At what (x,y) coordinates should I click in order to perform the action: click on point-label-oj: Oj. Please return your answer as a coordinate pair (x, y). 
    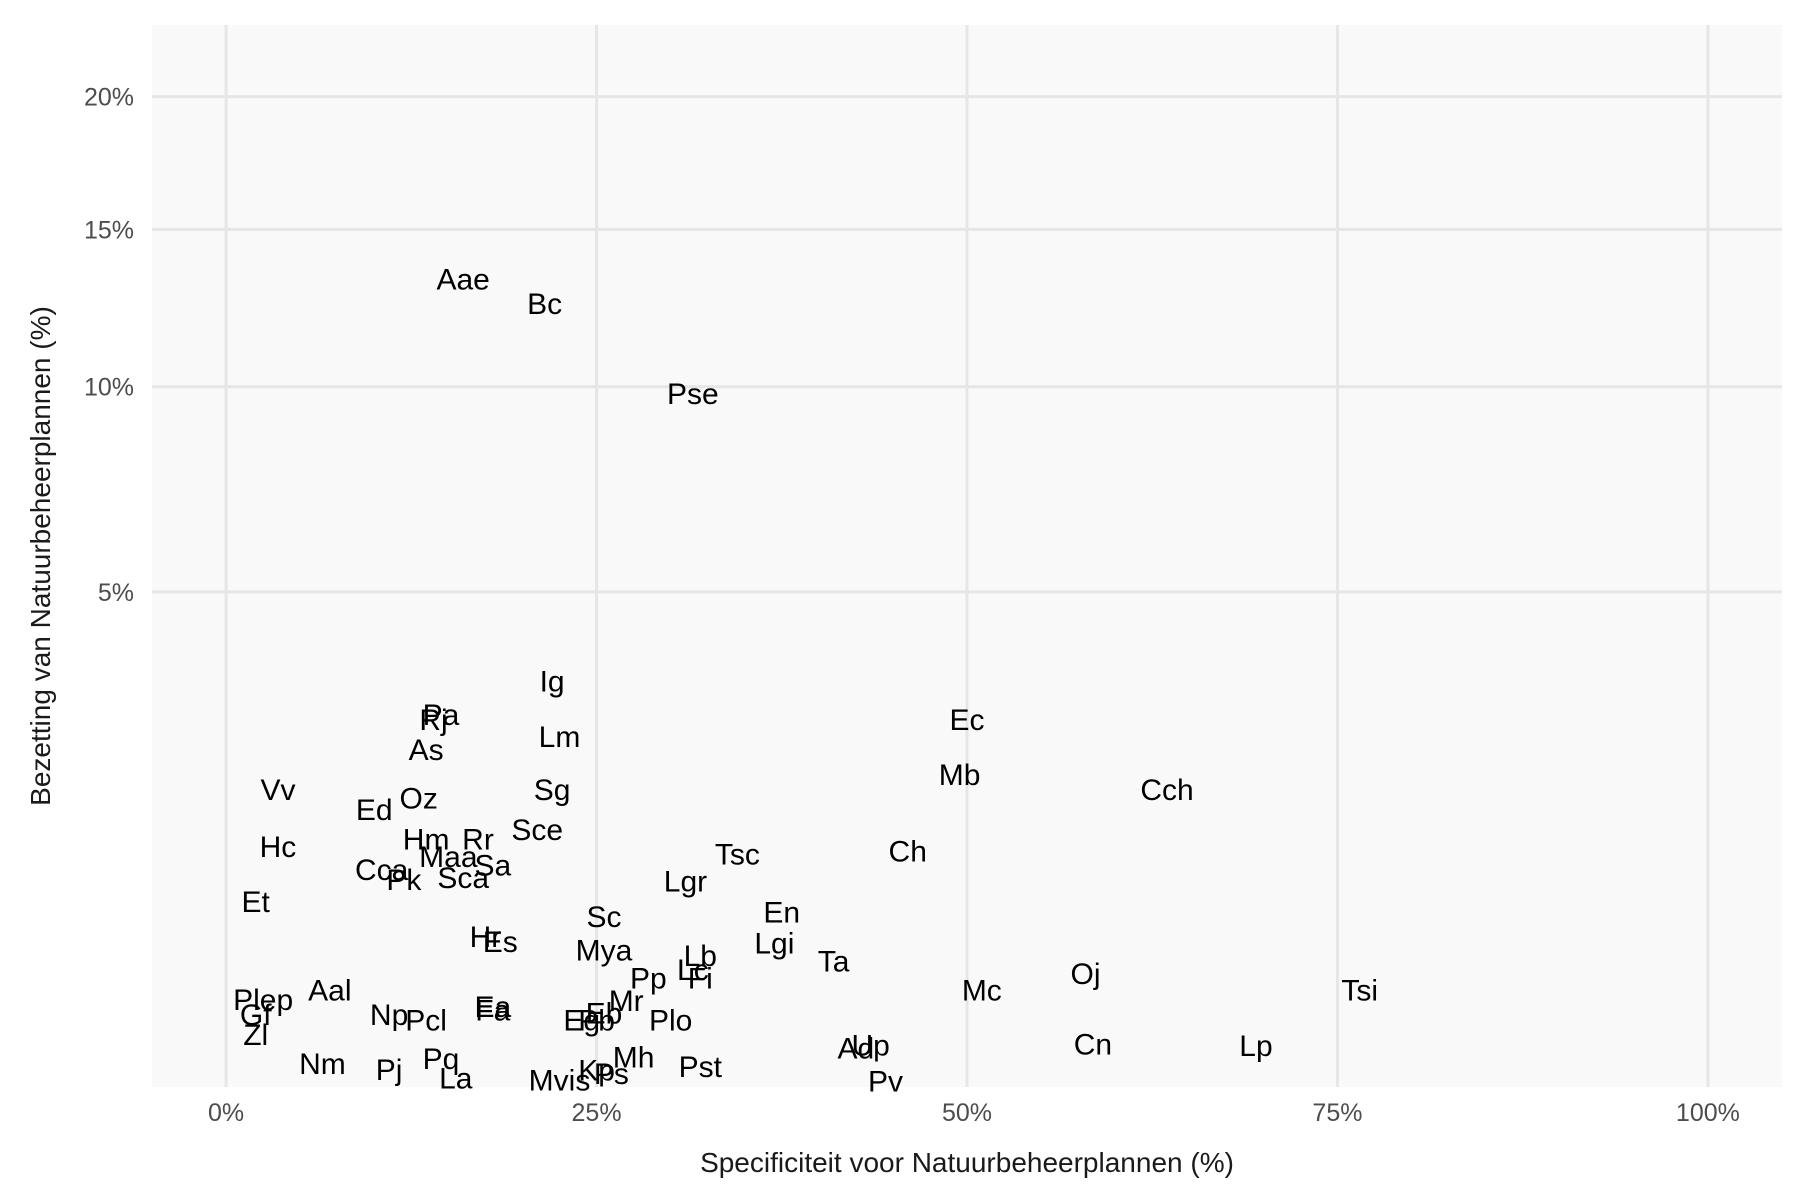
    Looking at the image, I should click on (1086, 974).